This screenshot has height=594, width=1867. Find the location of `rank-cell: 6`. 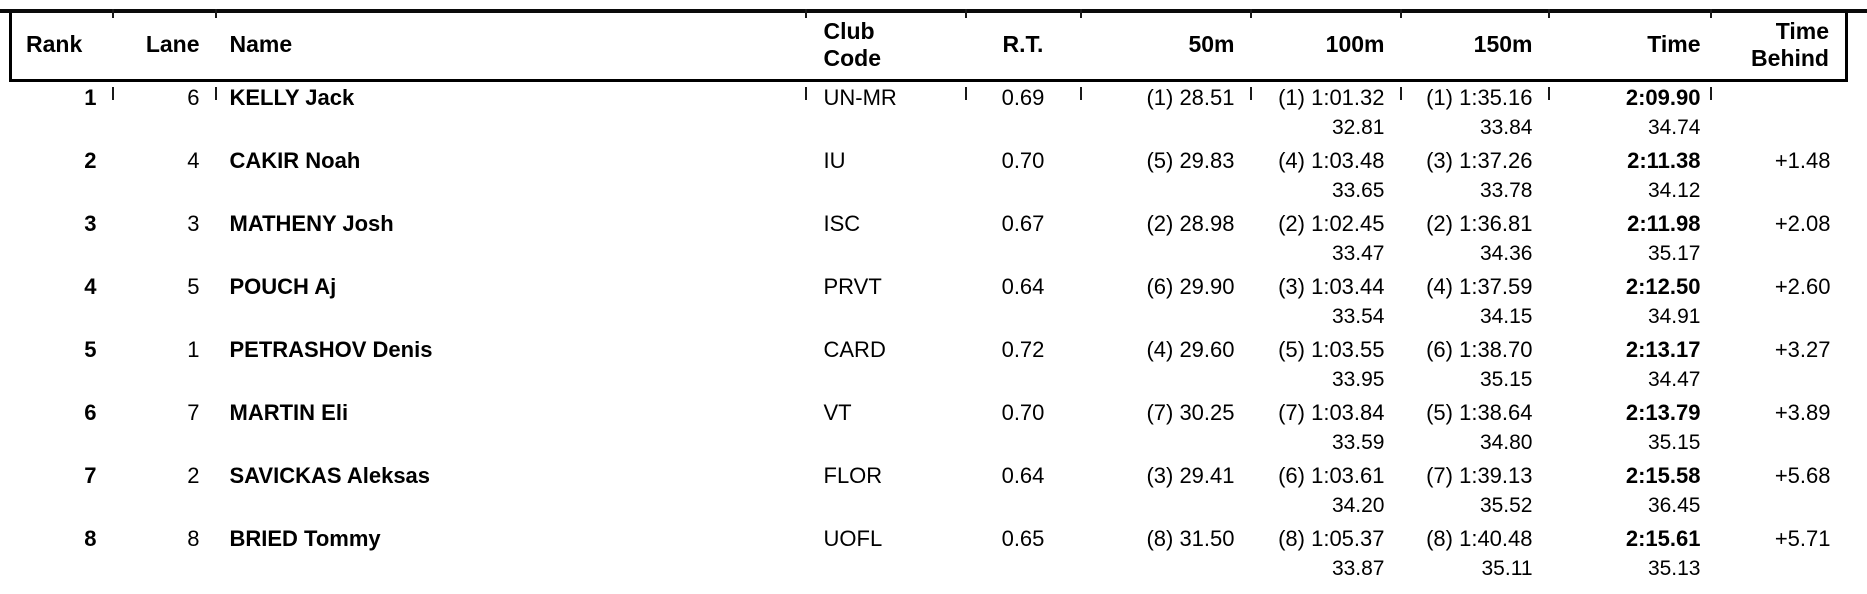

rank-cell: 6 is located at coordinates (90, 412).